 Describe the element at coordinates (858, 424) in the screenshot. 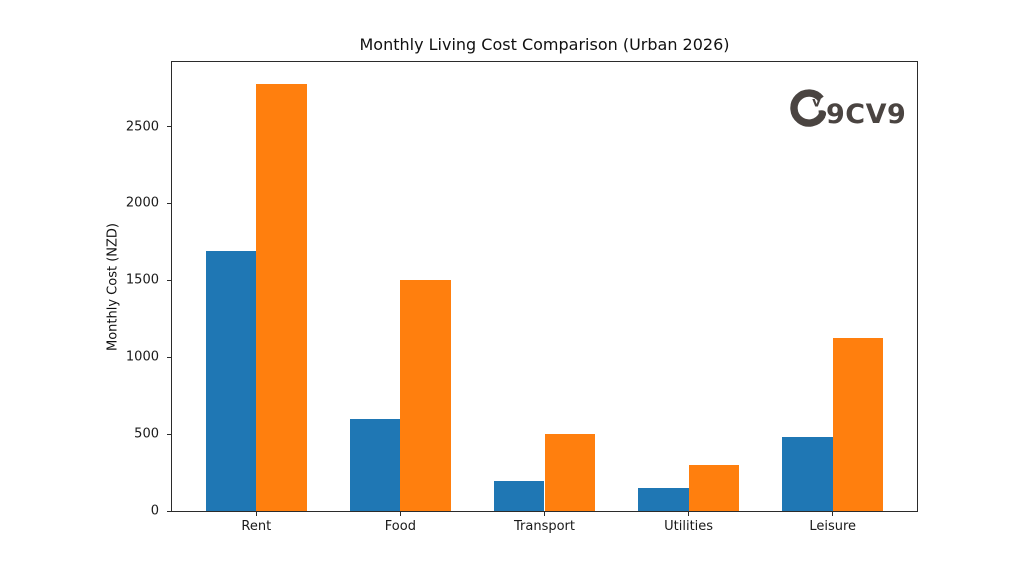

I see `bar-leisure-series2` at that location.